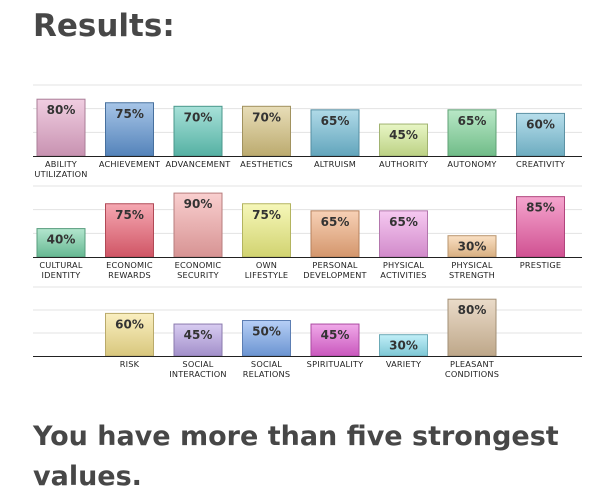 The width and height of the screenshot is (614, 500). I want to click on category-label: RELATIONS, so click(267, 374).